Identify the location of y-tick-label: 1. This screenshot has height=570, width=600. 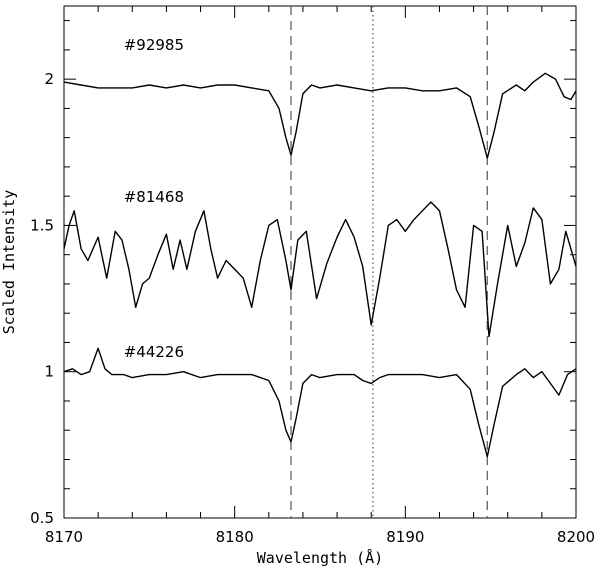
(49, 372).